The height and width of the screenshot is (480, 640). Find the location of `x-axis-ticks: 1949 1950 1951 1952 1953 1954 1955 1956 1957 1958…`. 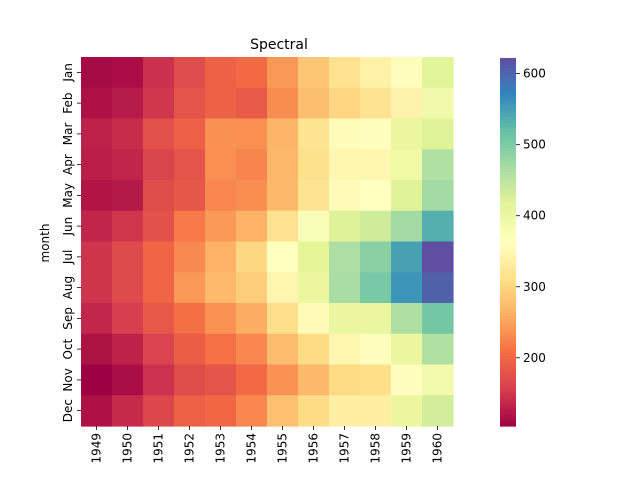

x-axis-ticks: 1949 1950 1951 1952 1953 1954 1955 1956 1957 1958… is located at coordinates (267, 445).